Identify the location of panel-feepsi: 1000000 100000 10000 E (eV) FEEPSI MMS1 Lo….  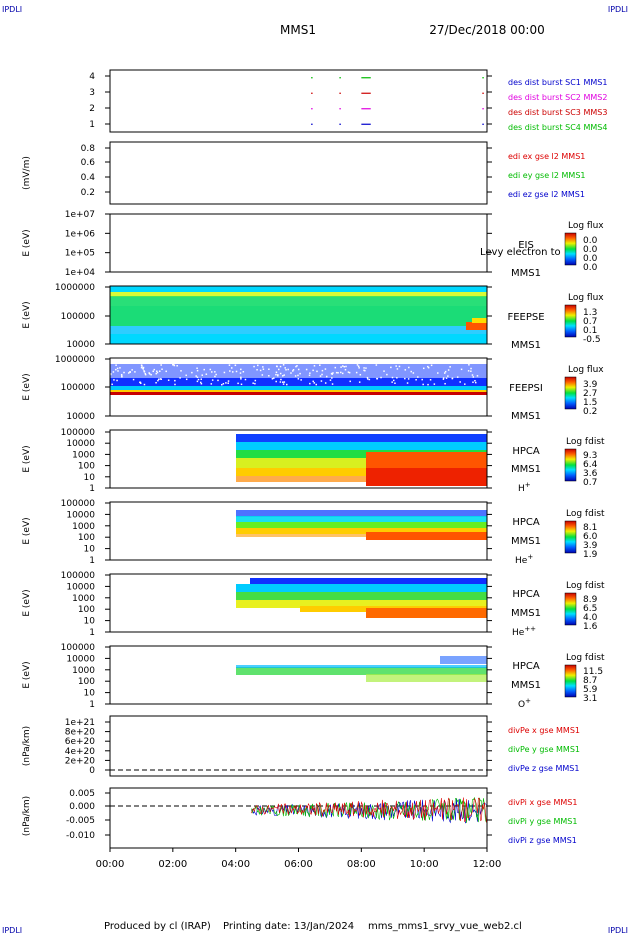
(313, 388).